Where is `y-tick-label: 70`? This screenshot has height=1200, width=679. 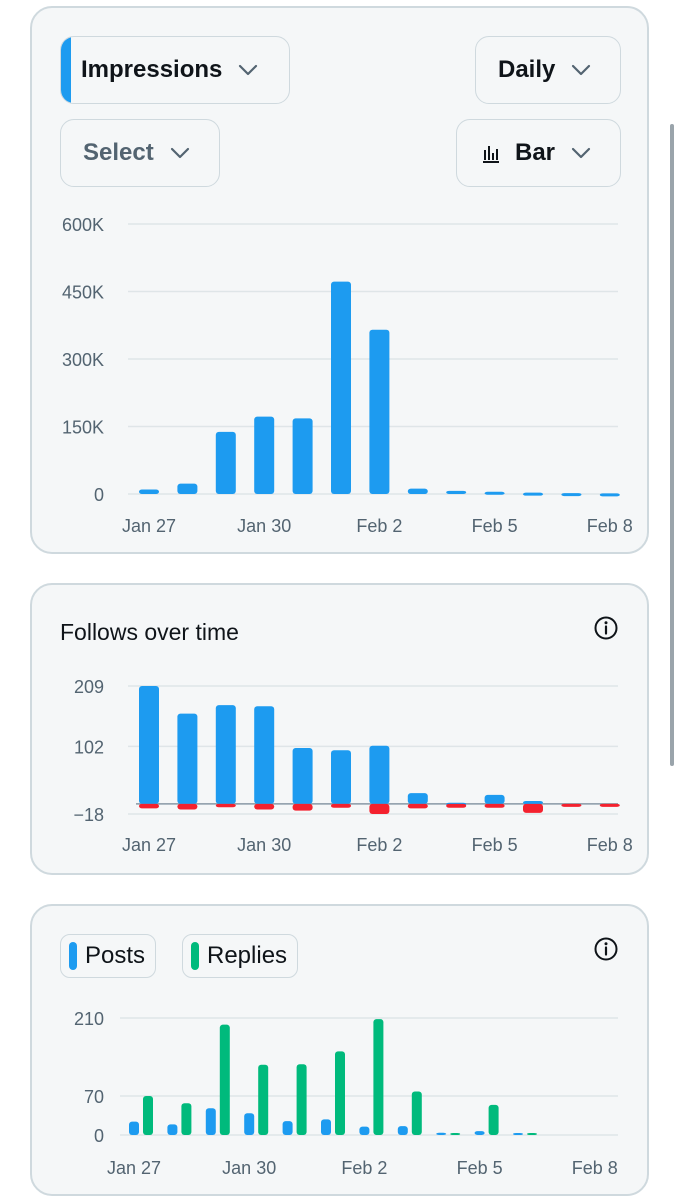
y-tick-label: 70 is located at coordinates (94, 1097).